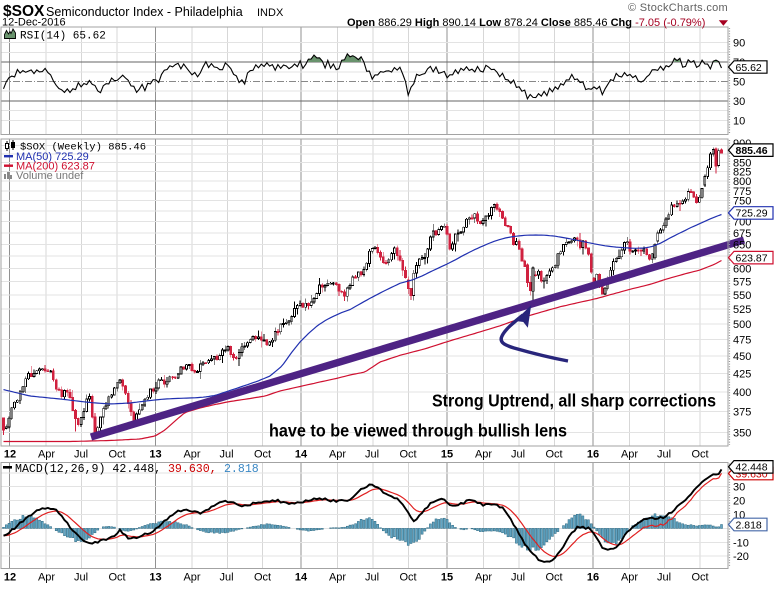  What do you see at coordinates (742, 270) in the screenshot?
I see `svg-text: 600` at bounding box center [742, 270].